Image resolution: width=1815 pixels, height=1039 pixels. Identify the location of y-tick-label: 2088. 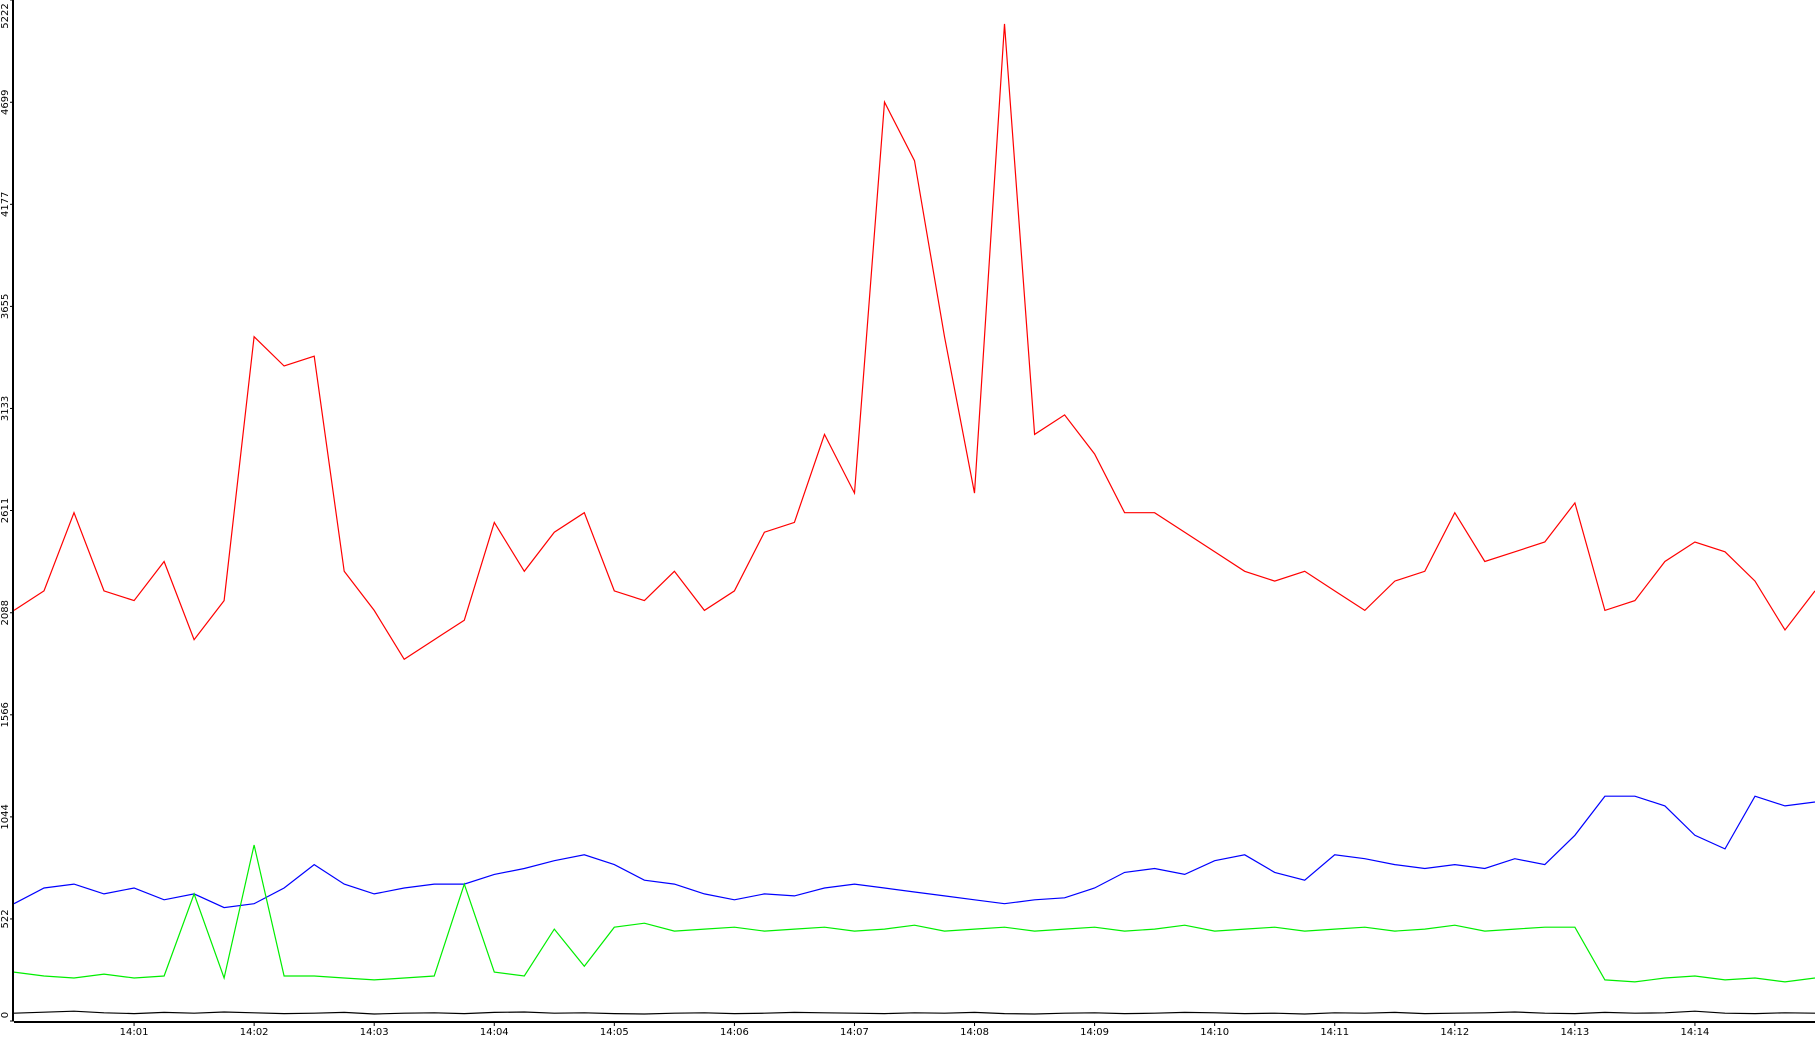
(5, 612).